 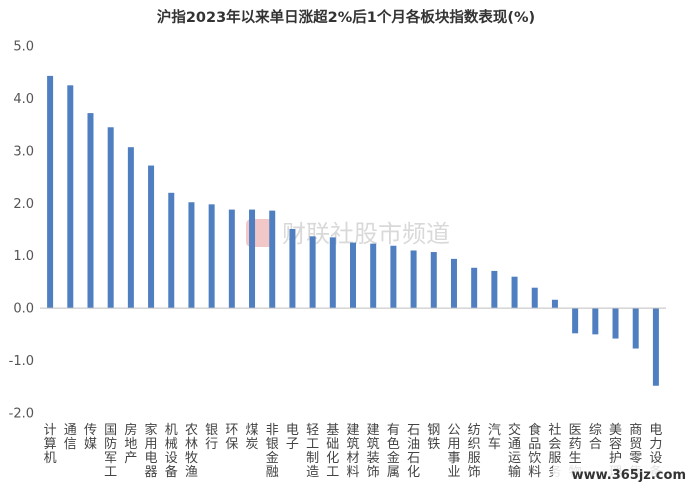 What do you see at coordinates (346, 17) in the screenshot?
I see `chart-title: 沪指2023年以来单日涨超2%后1个月各板块指数表现(%)` at bounding box center [346, 17].